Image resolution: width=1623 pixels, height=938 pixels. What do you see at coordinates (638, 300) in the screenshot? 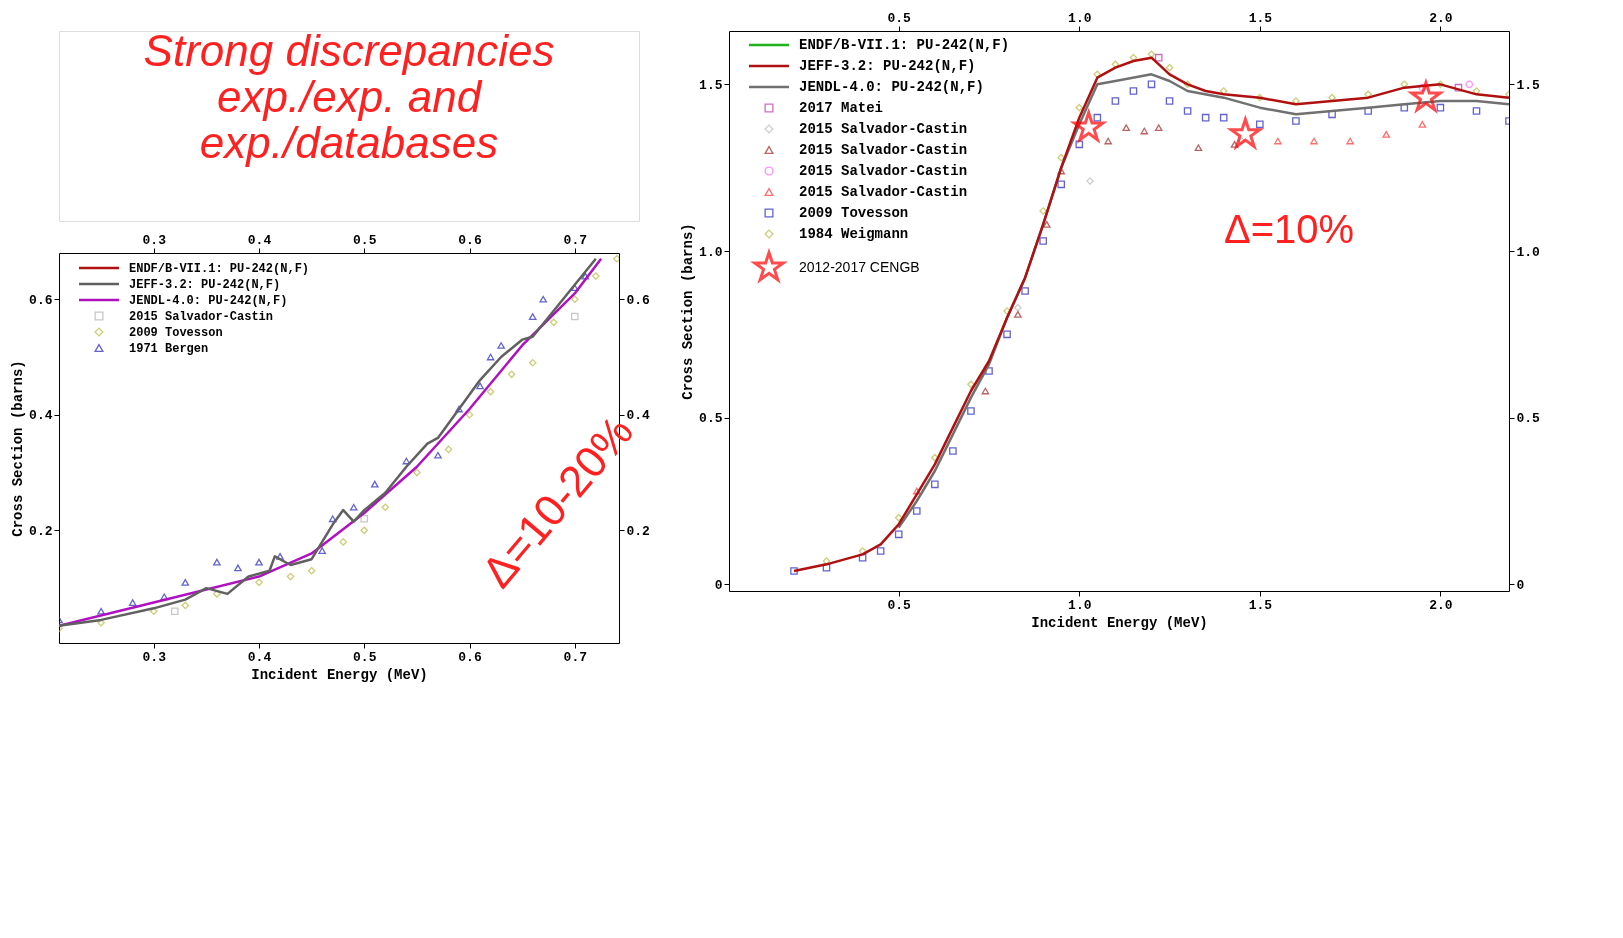
I see `y2-tick-label: 0.6` at bounding box center [638, 300].